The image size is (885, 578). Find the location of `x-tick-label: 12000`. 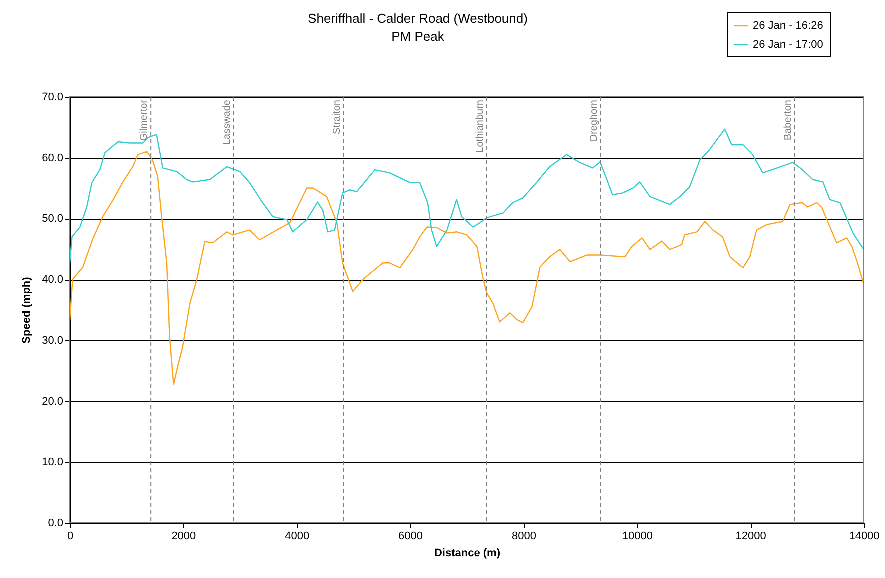

x-tick-label: 12000 is located at coordinates (751, 536).